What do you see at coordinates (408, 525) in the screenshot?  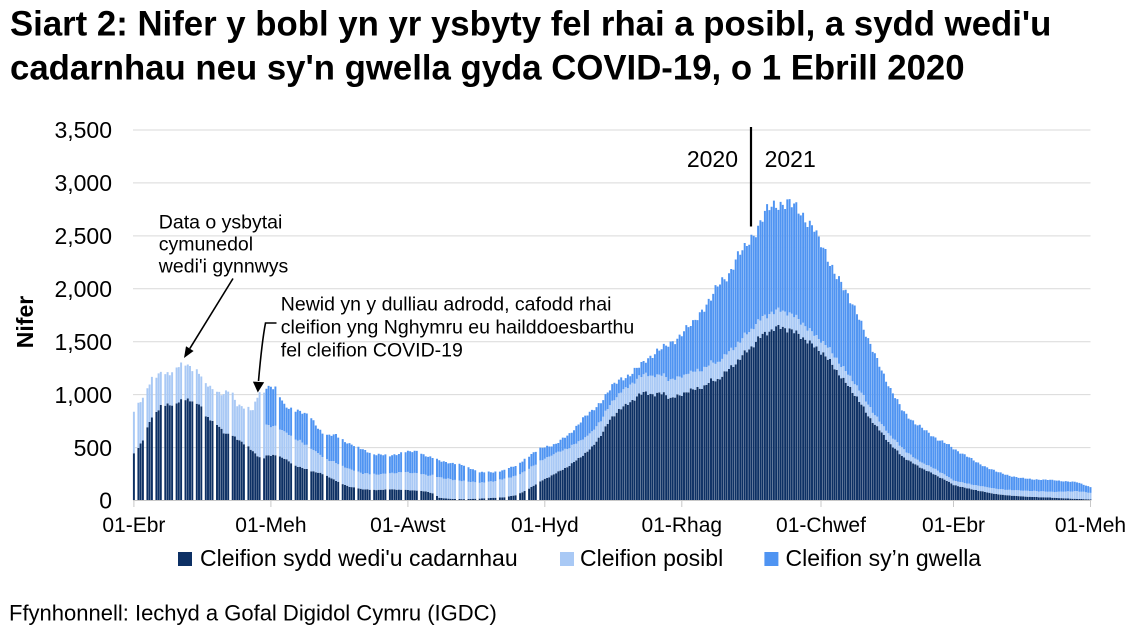 I see `svg-text: 01-Awst` at bounding box center [408, 525].